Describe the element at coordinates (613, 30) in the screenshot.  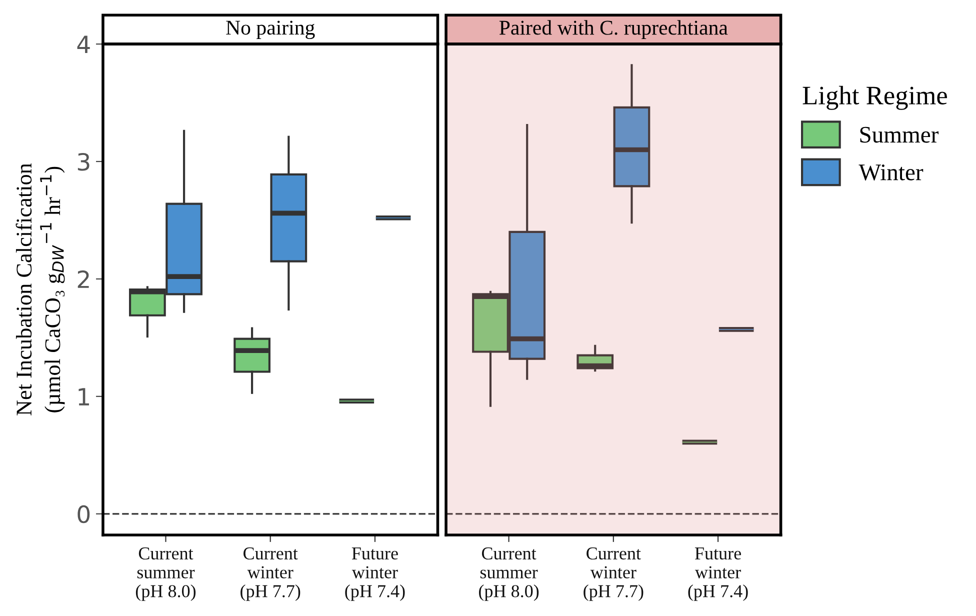
I see `chart-title: Paired with C. ruprechtiana` at that location.